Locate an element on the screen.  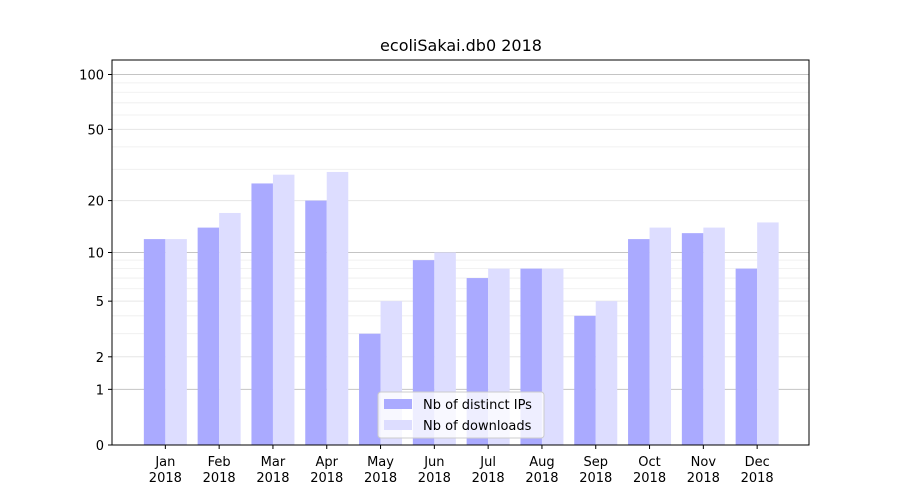
y-tick-label: 2 is located at coordinates (100, 358).